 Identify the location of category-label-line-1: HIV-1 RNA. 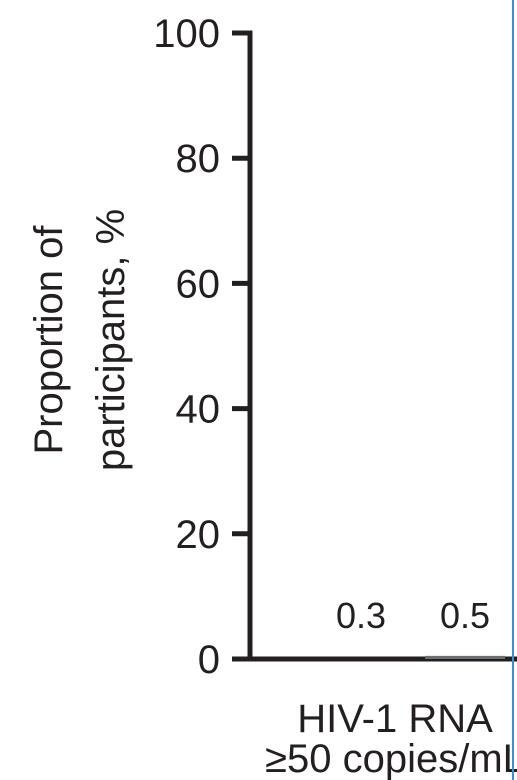
(395, 719).